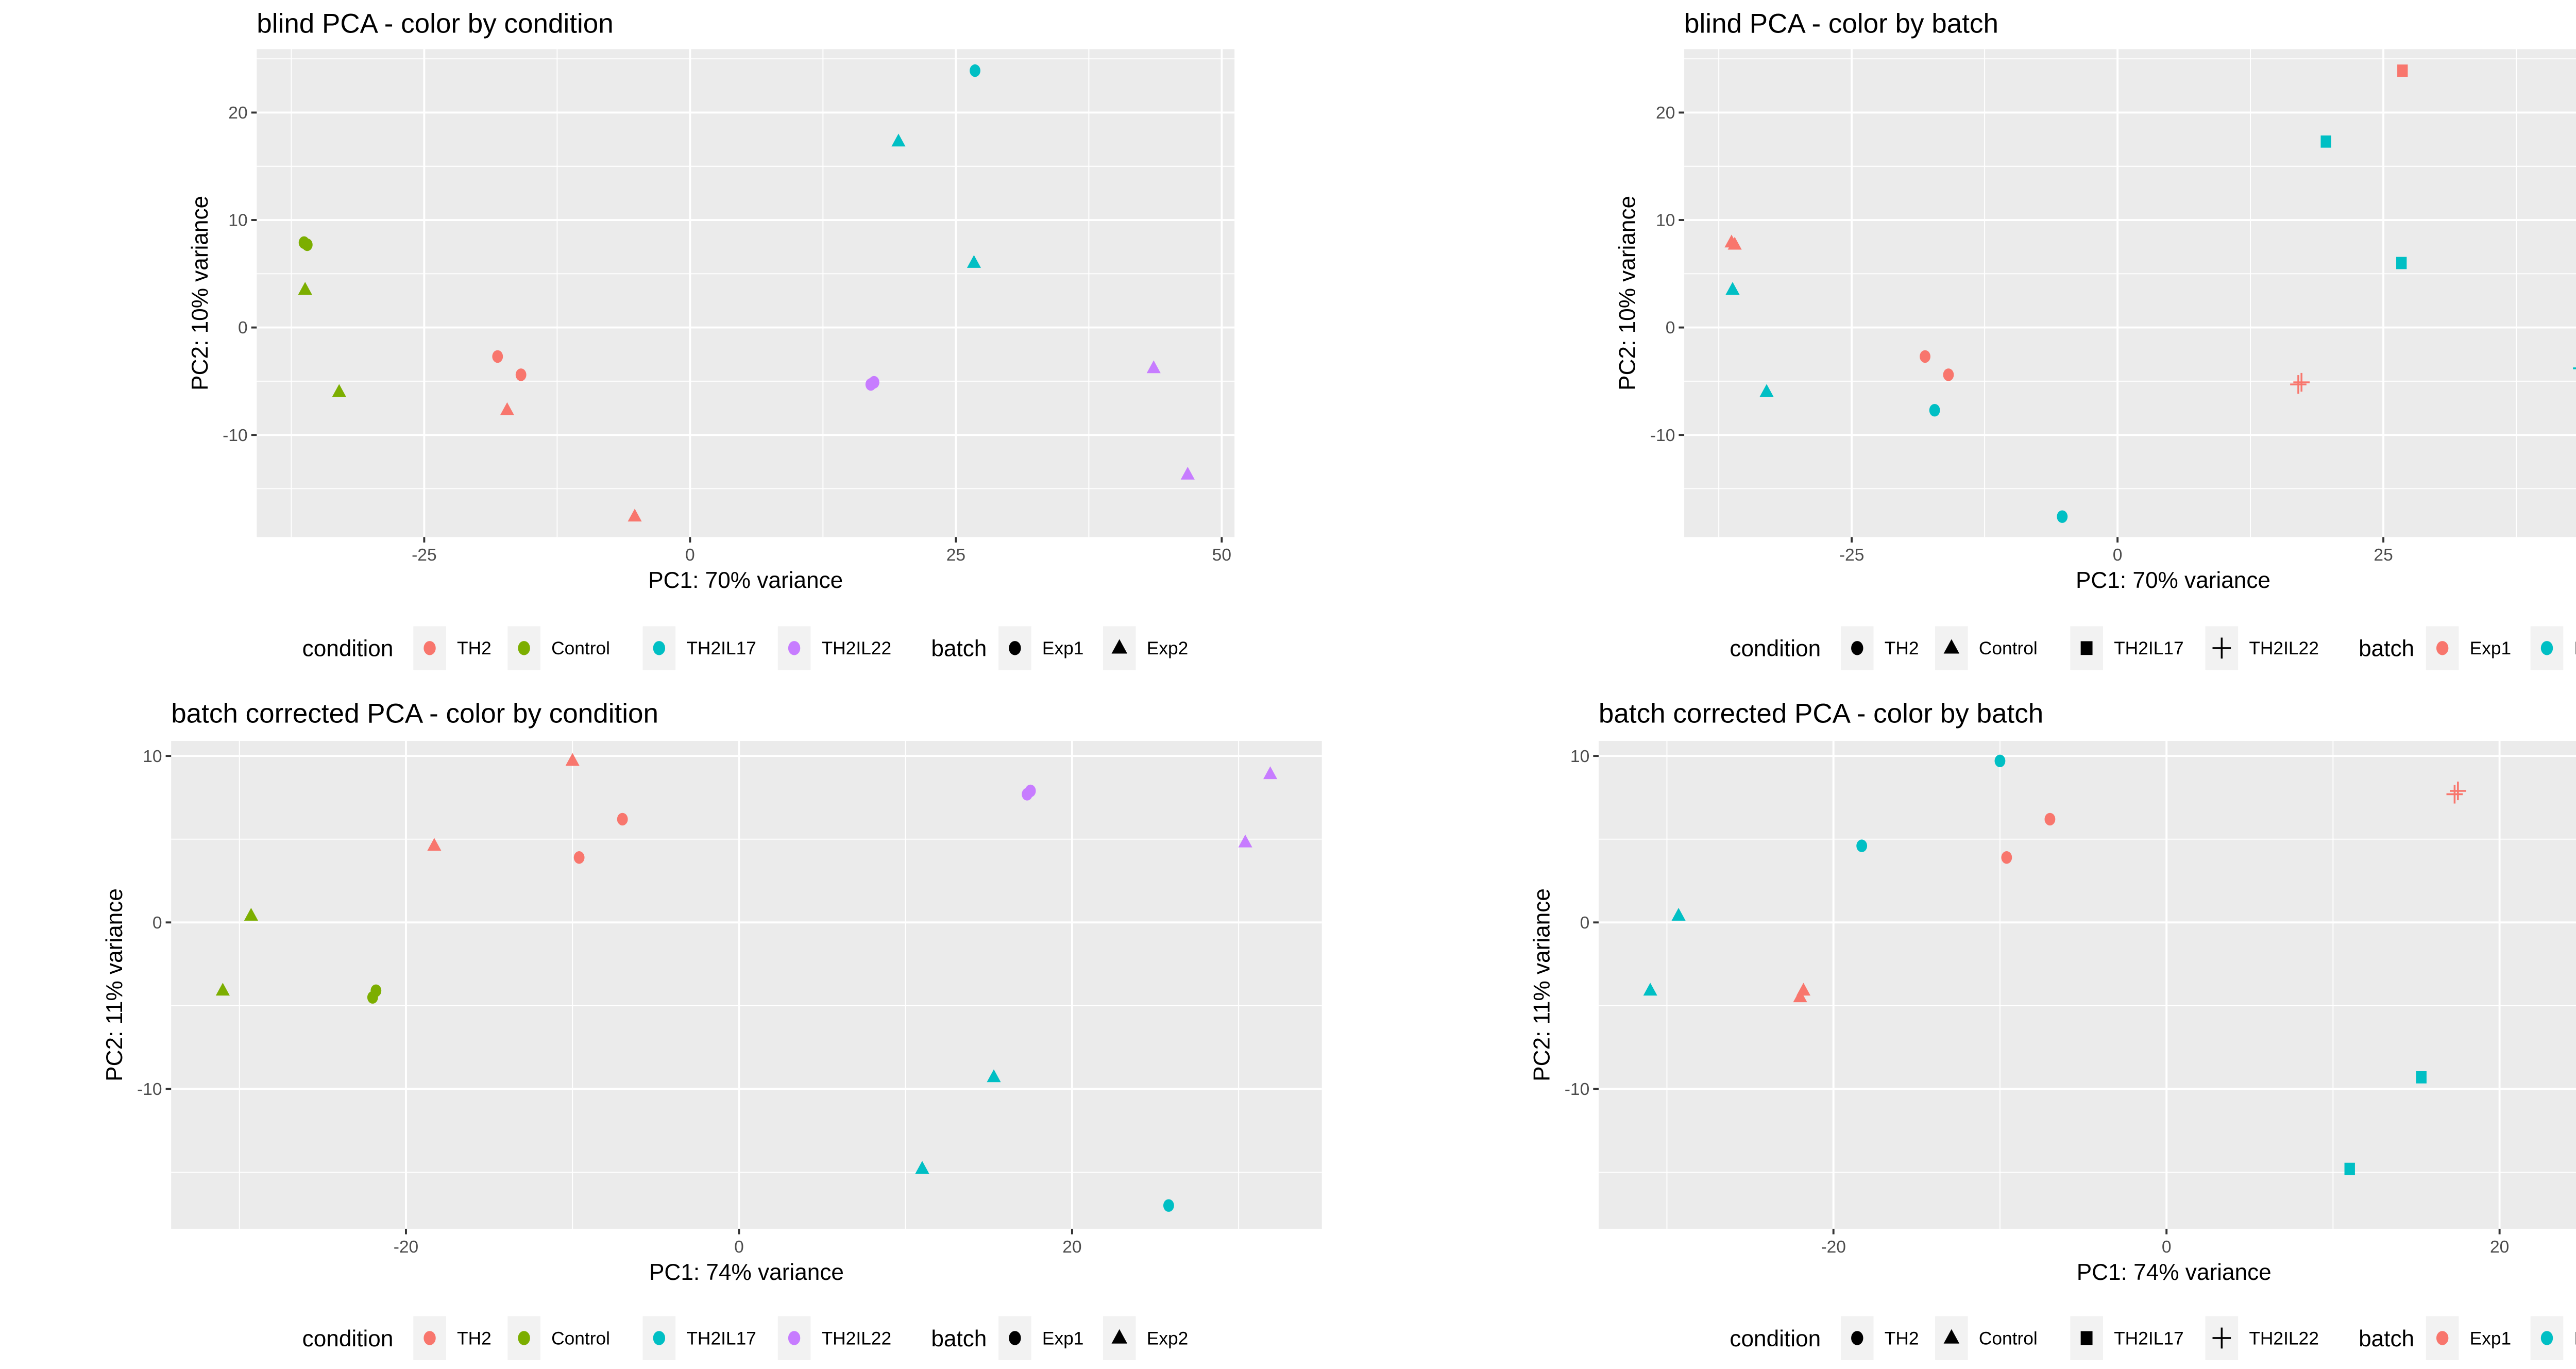 The height and width of the screenshot is (1369, 2576). I want to click on legend-condition: condition TH2 Control TH2IL17 TH2IL22, so click(2024, 648).